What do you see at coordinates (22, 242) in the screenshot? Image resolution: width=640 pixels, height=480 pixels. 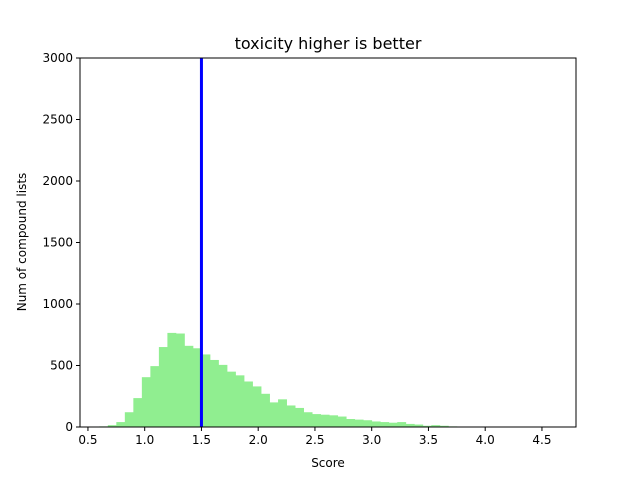 I see `y-axis-label: Num of compound lists` at bounding box center [22, 242].